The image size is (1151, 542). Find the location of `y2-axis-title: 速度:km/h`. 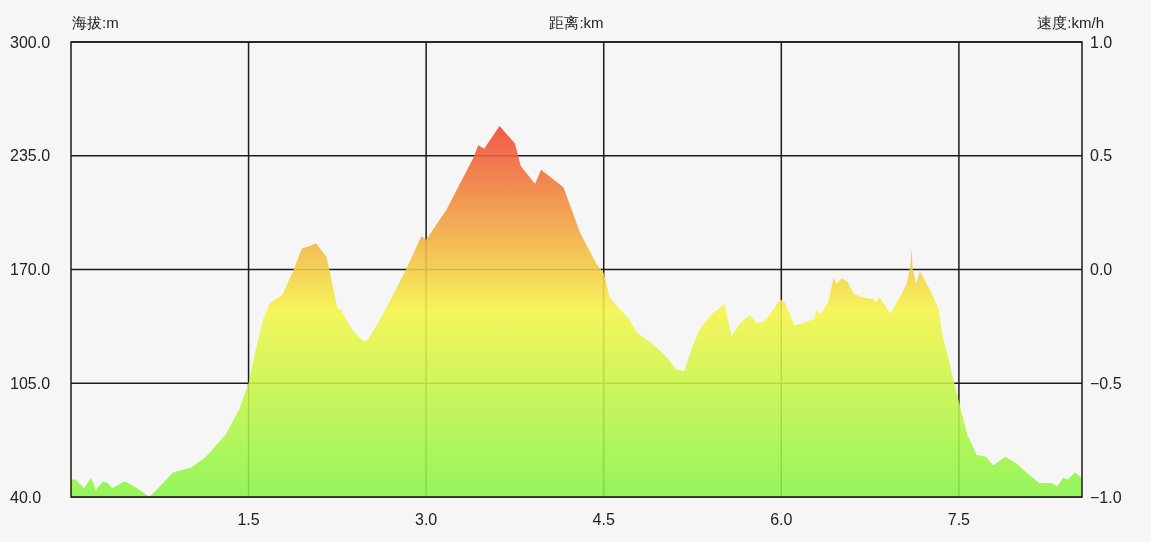

y2-axis-title: 速度:km/h is located at coordinates (1070, 22).